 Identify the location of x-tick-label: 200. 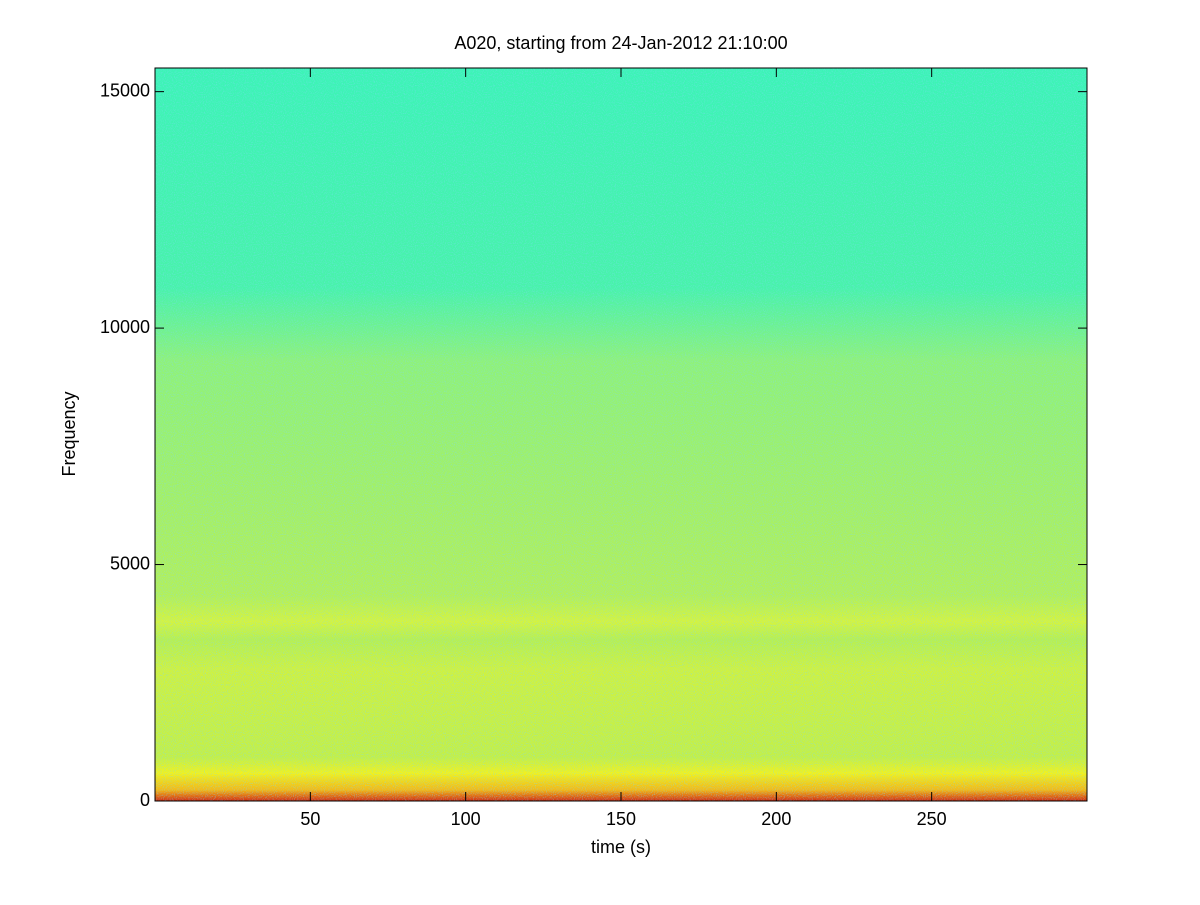
(776, 819).